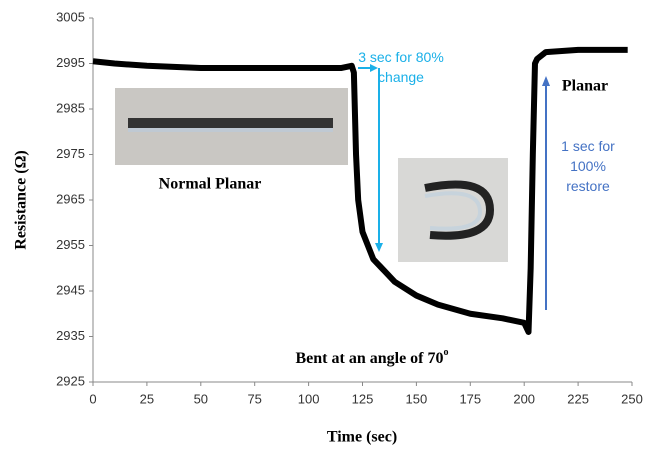 Image resolution: width=650 pixels, height=451 pixels. What do you see at coordinates (578, 398) in the screenshot?
I see `x-tick-label: 225` at bounding box center [578, 398].